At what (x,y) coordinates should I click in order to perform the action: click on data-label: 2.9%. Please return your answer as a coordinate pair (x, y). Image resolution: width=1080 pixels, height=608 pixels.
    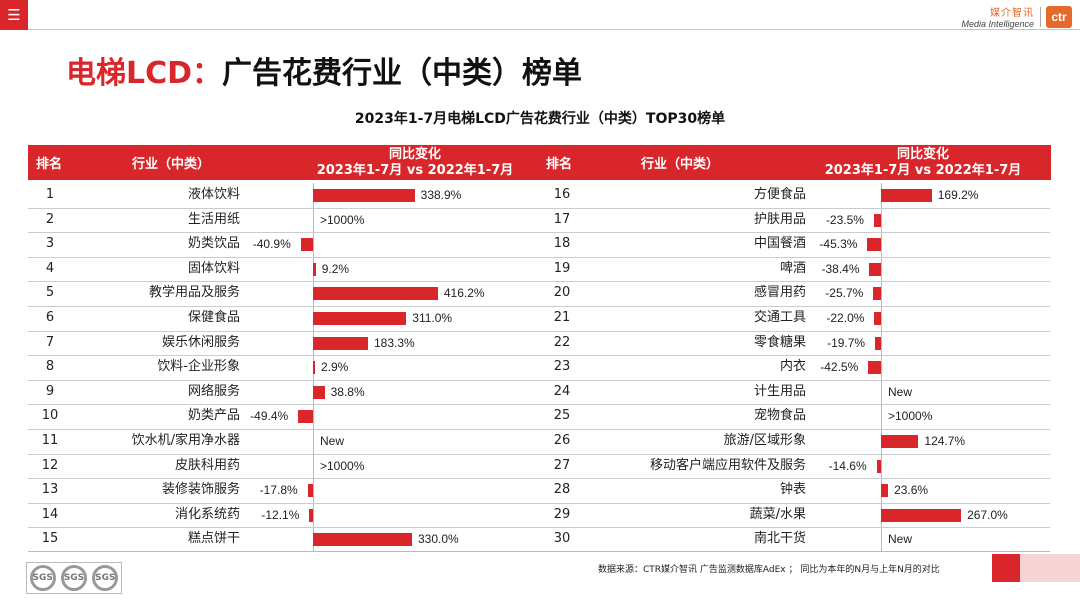
    Looking at the image, I should click on (335, 367).